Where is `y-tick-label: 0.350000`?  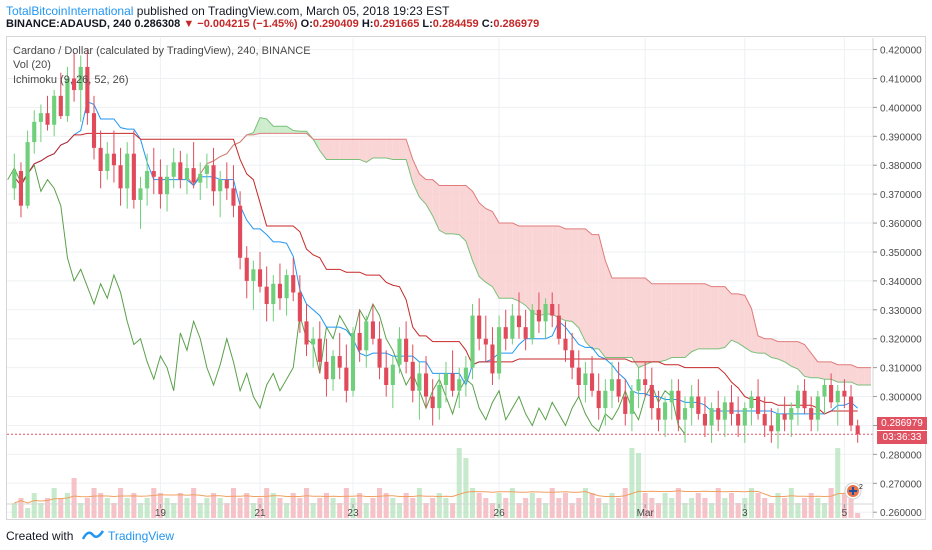
y-tick-label: 0.350000 is located at coordinates (901, 253).